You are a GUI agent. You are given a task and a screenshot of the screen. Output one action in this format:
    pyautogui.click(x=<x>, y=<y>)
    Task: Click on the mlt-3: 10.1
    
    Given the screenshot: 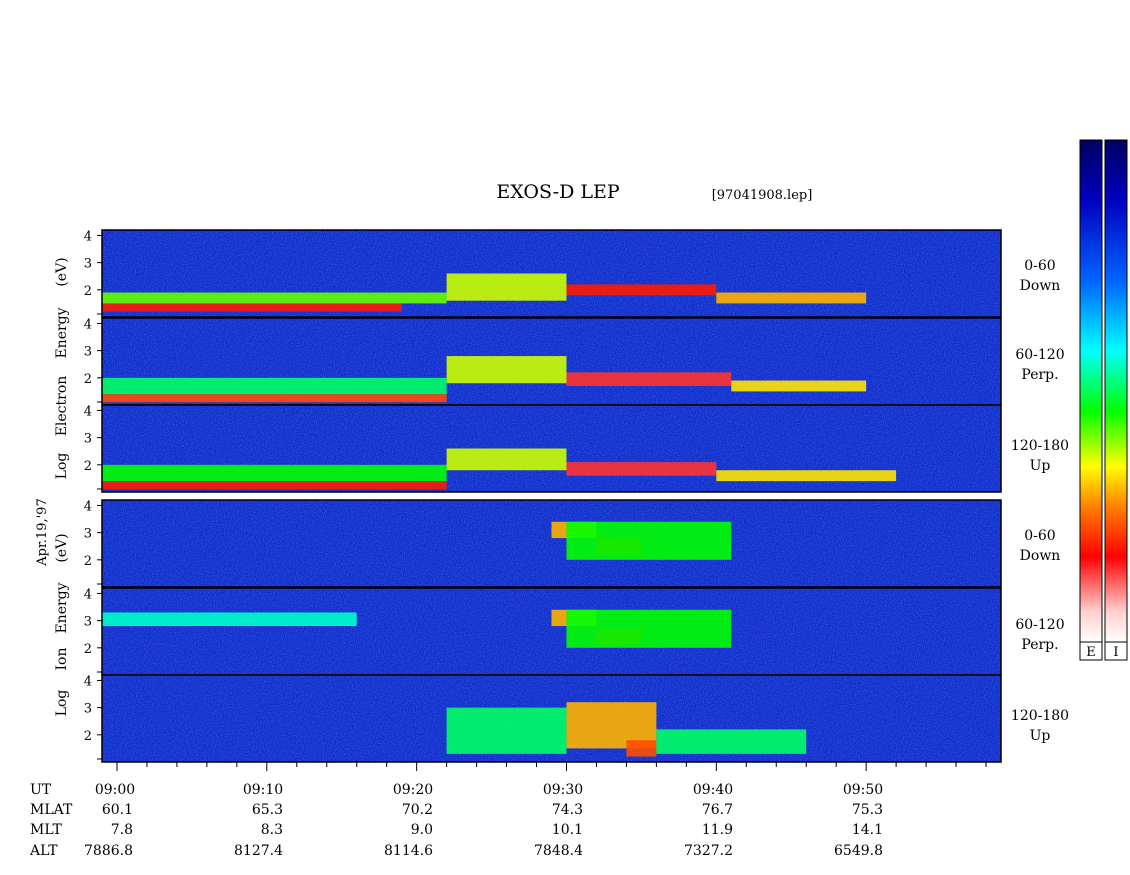 What is the action you would take?
    pyautogui.click(x=567, y=830)
    